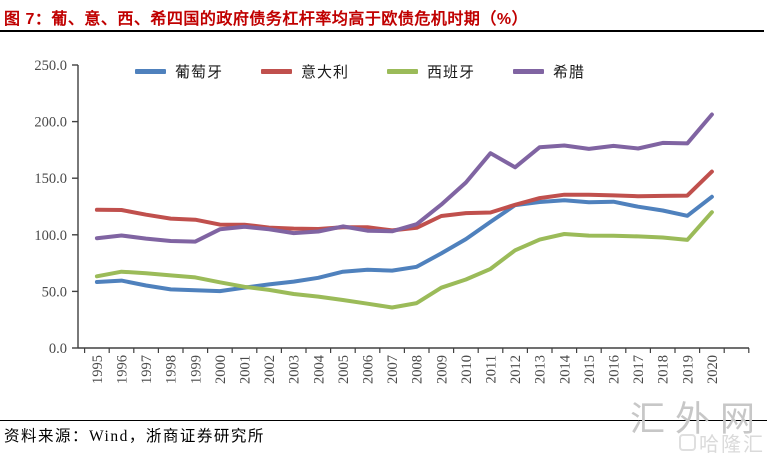 The height and width of the screenshot is (454, 767). I want to click on legend-item-spain: 西班牙, so click(431, 71).